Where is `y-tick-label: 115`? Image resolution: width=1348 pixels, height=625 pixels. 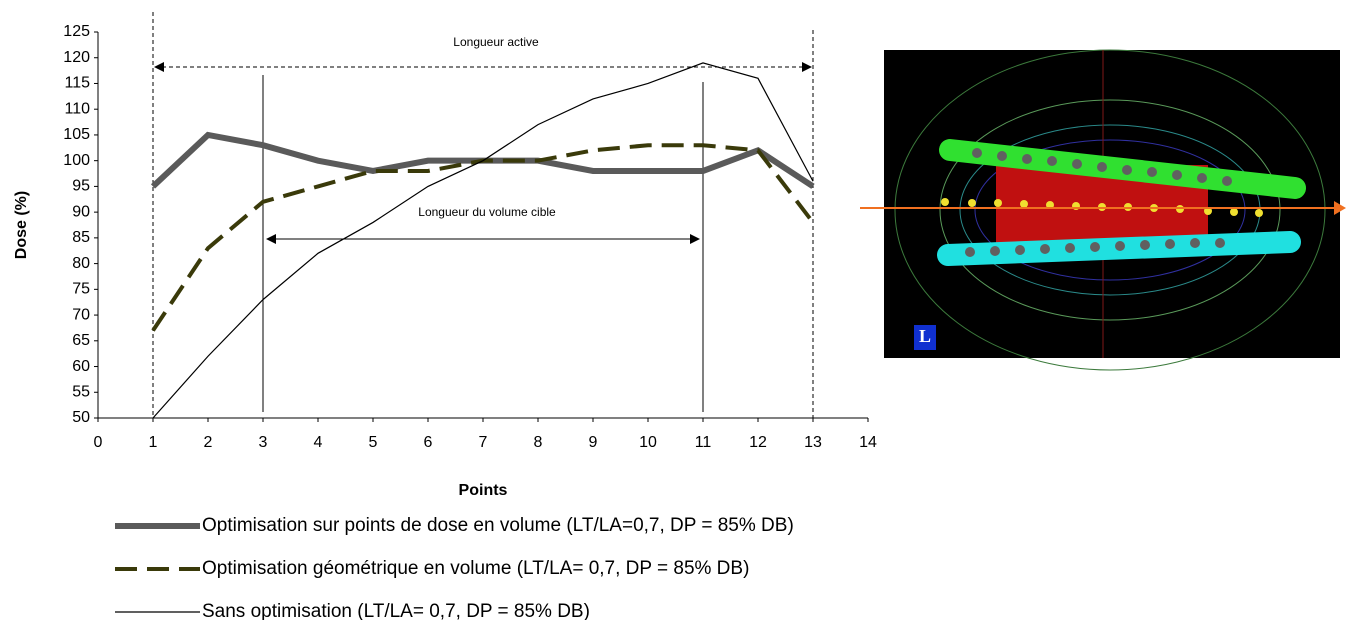
y-tick-label: 115 is located at coordinates (77, 83).